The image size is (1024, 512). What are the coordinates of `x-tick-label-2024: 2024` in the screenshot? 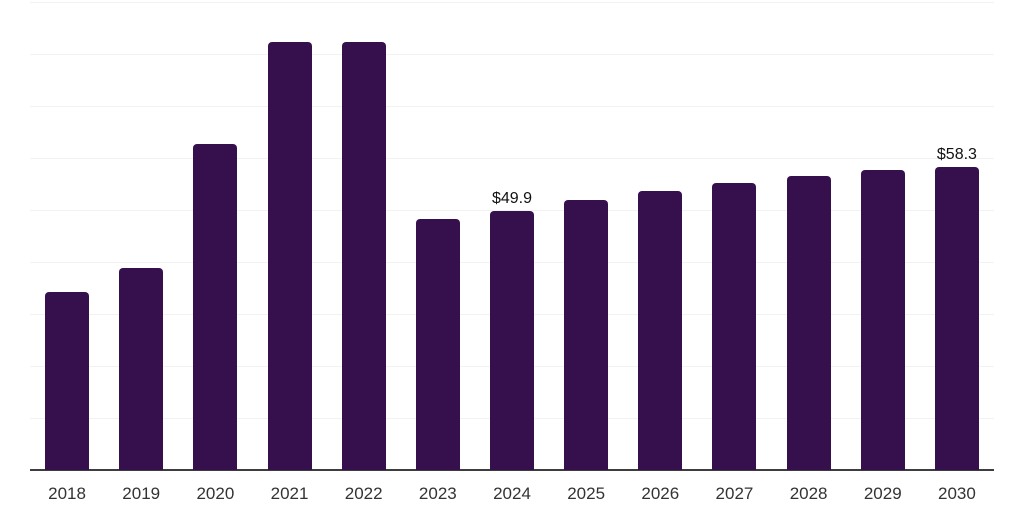 It's located at (512, 493).